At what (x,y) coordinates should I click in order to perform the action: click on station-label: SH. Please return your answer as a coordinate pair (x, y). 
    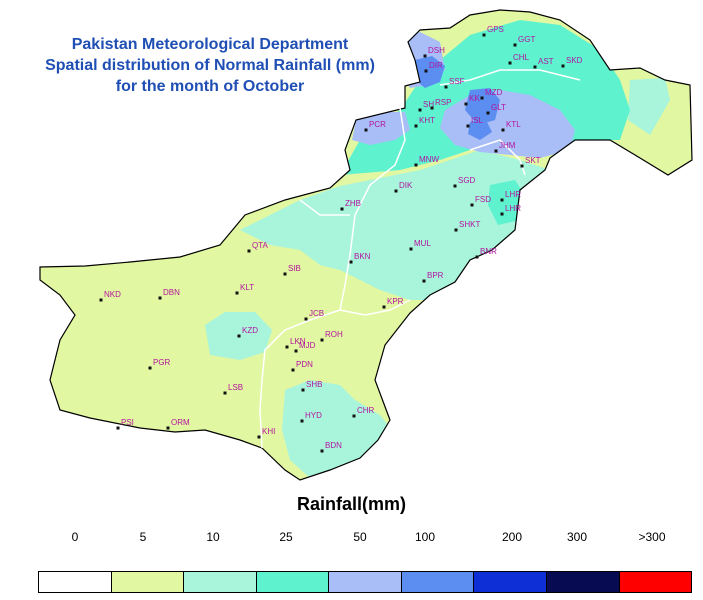
    Looking at the image, I should click on (428, 104).